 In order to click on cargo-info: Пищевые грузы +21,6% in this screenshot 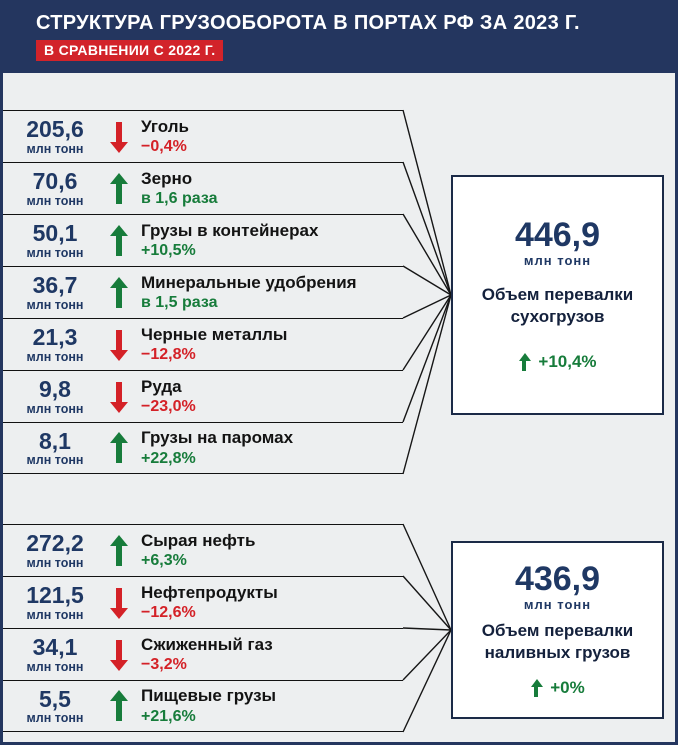, I will do `click(208, 705)`.